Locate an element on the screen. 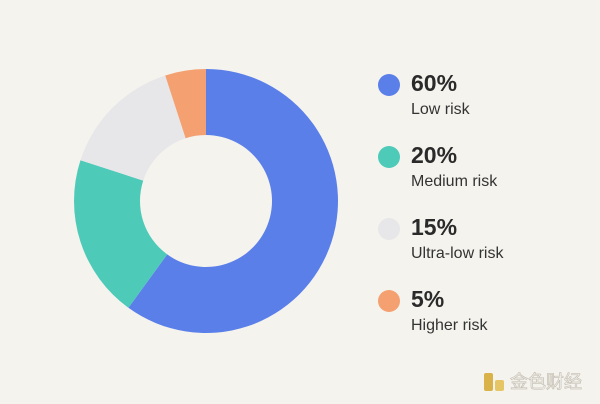 This screenshot has height=404, width=600. watermark: 金色财经 is located at coordinates (546, 382).